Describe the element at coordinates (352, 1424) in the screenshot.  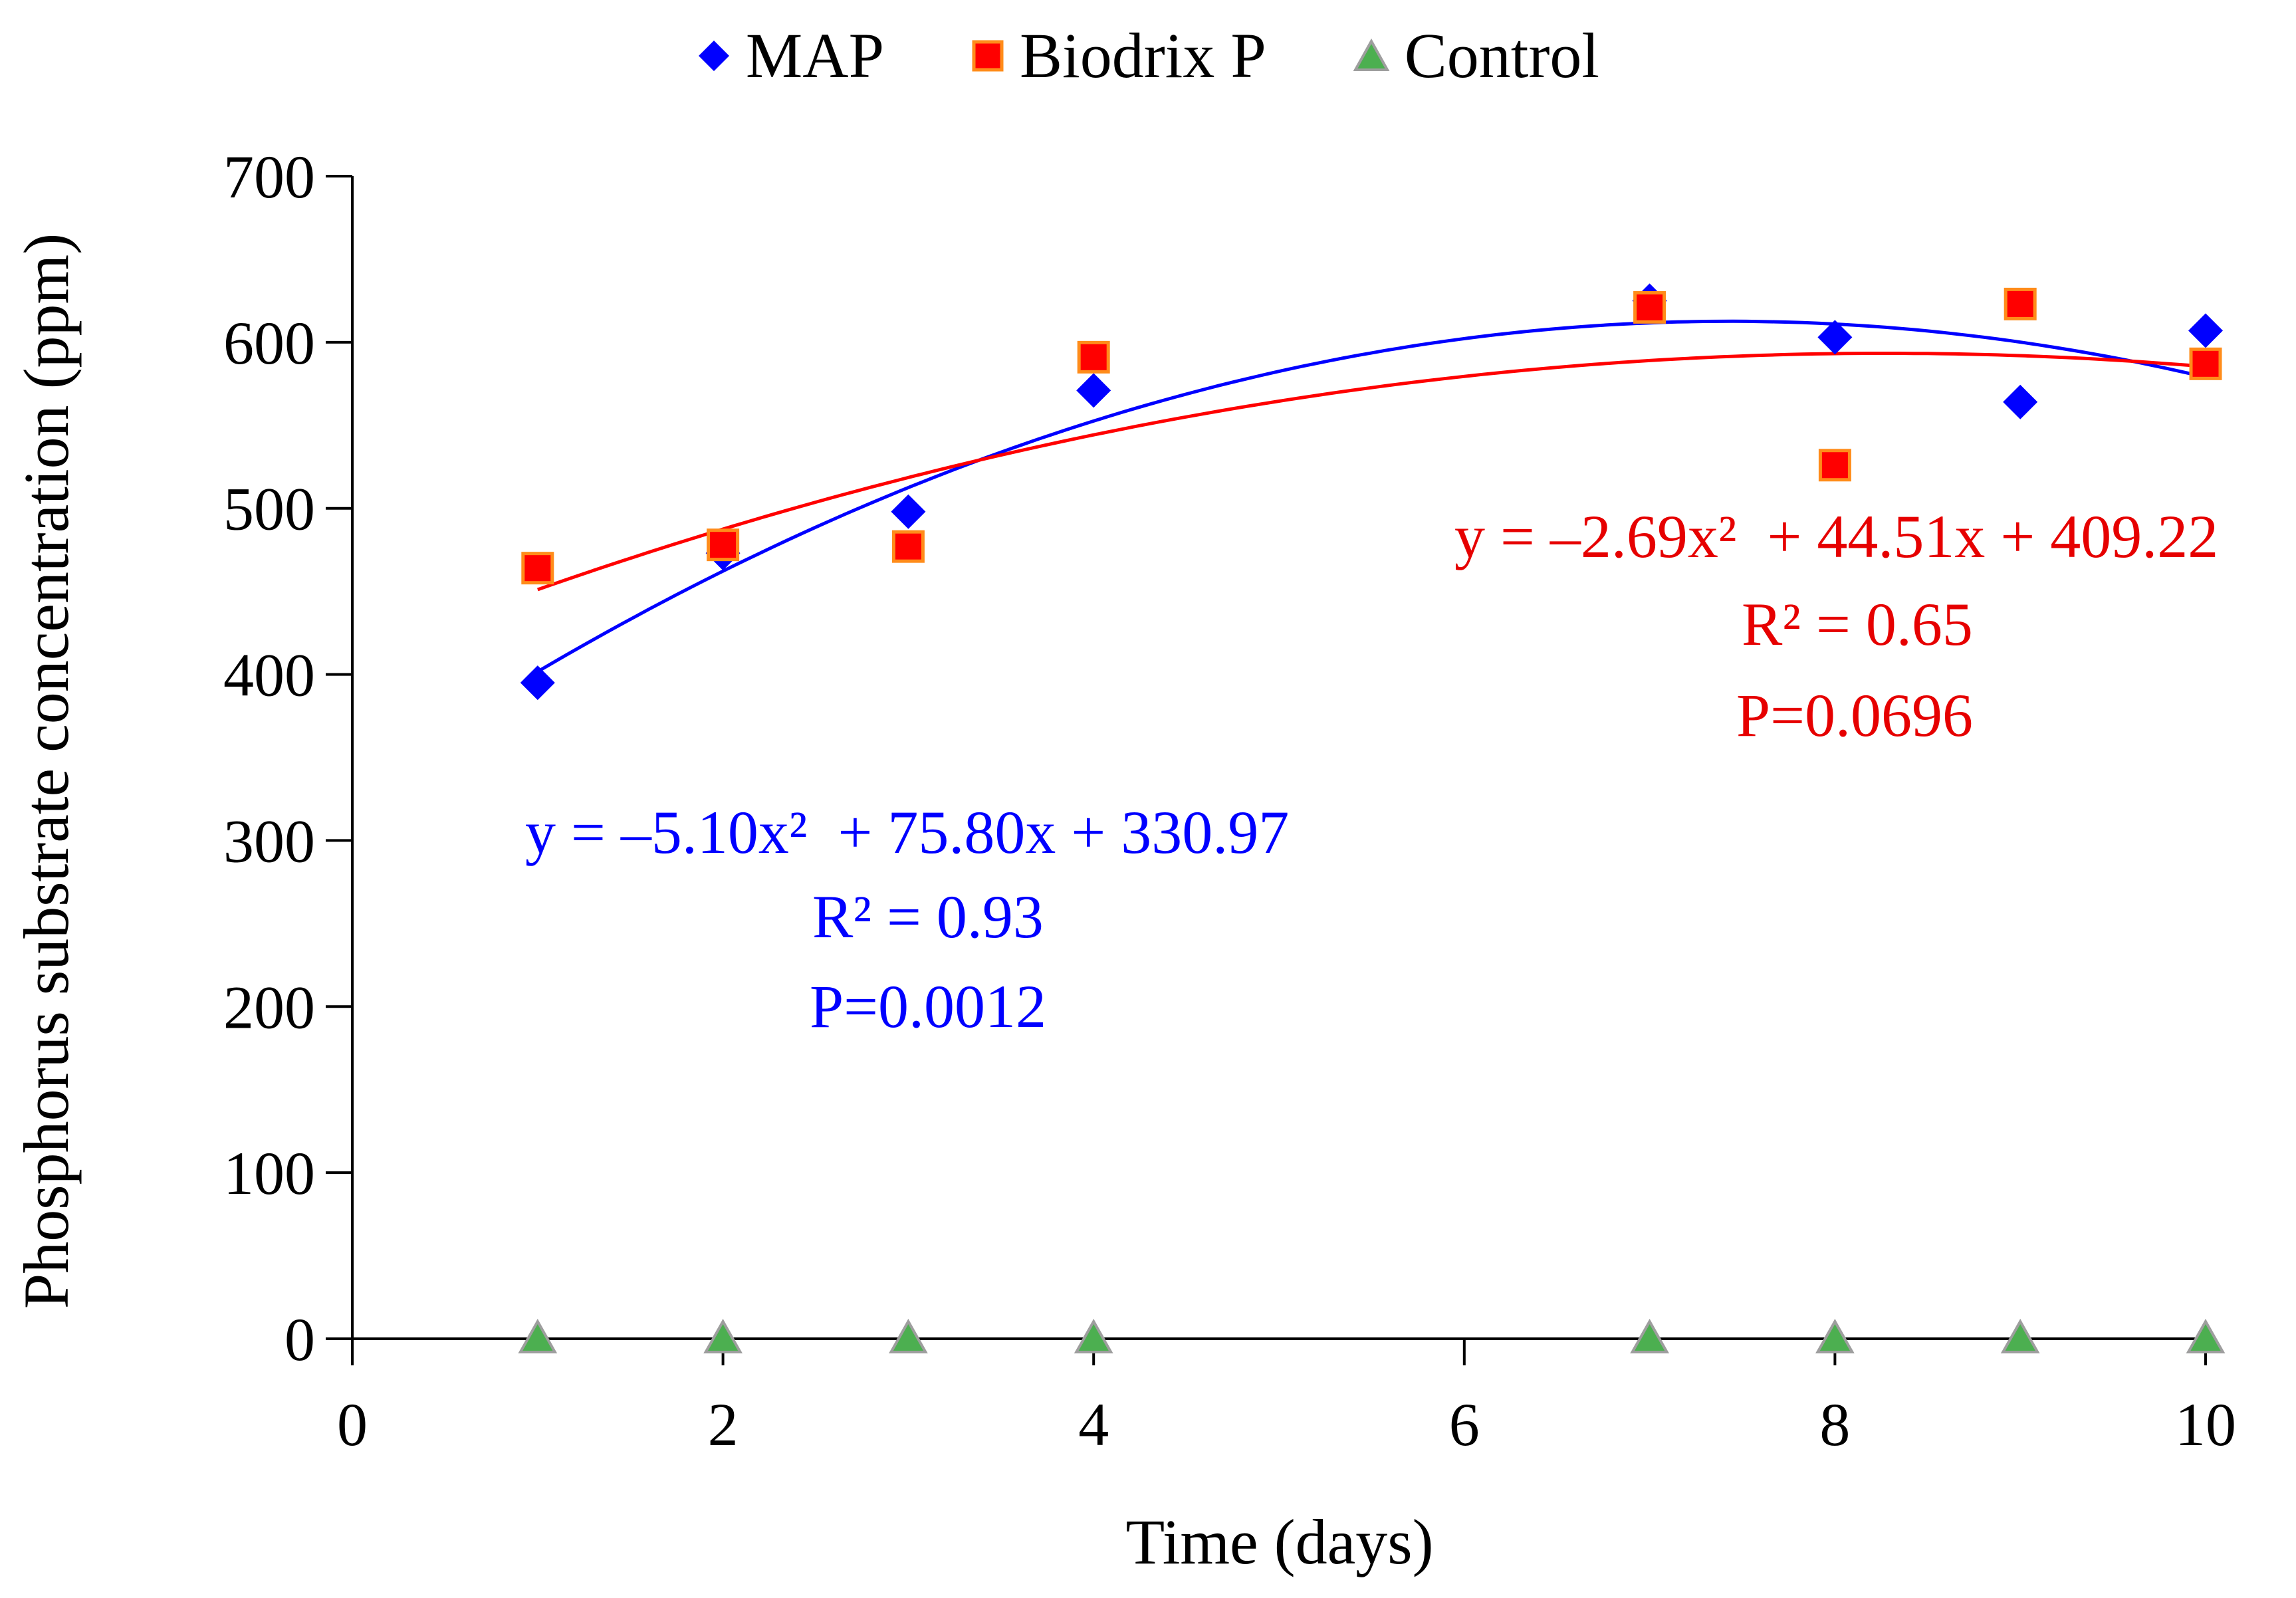
I see `x-tick-label: 0` at that location.